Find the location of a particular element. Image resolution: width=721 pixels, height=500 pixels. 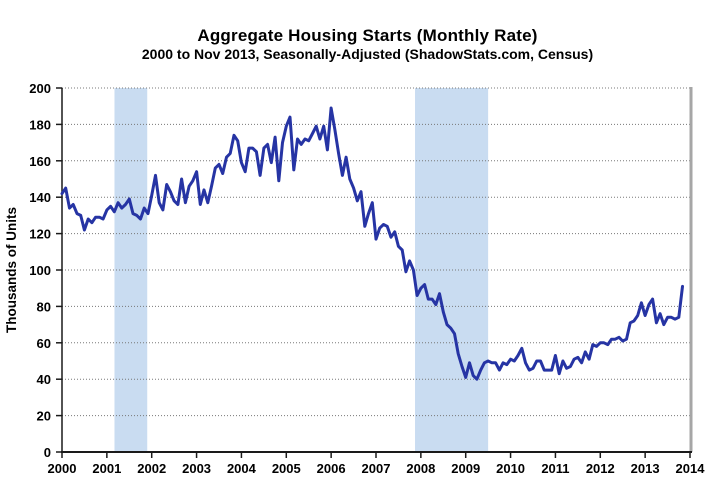

y-tick-label: 100 is located at coordinates (40, 270).